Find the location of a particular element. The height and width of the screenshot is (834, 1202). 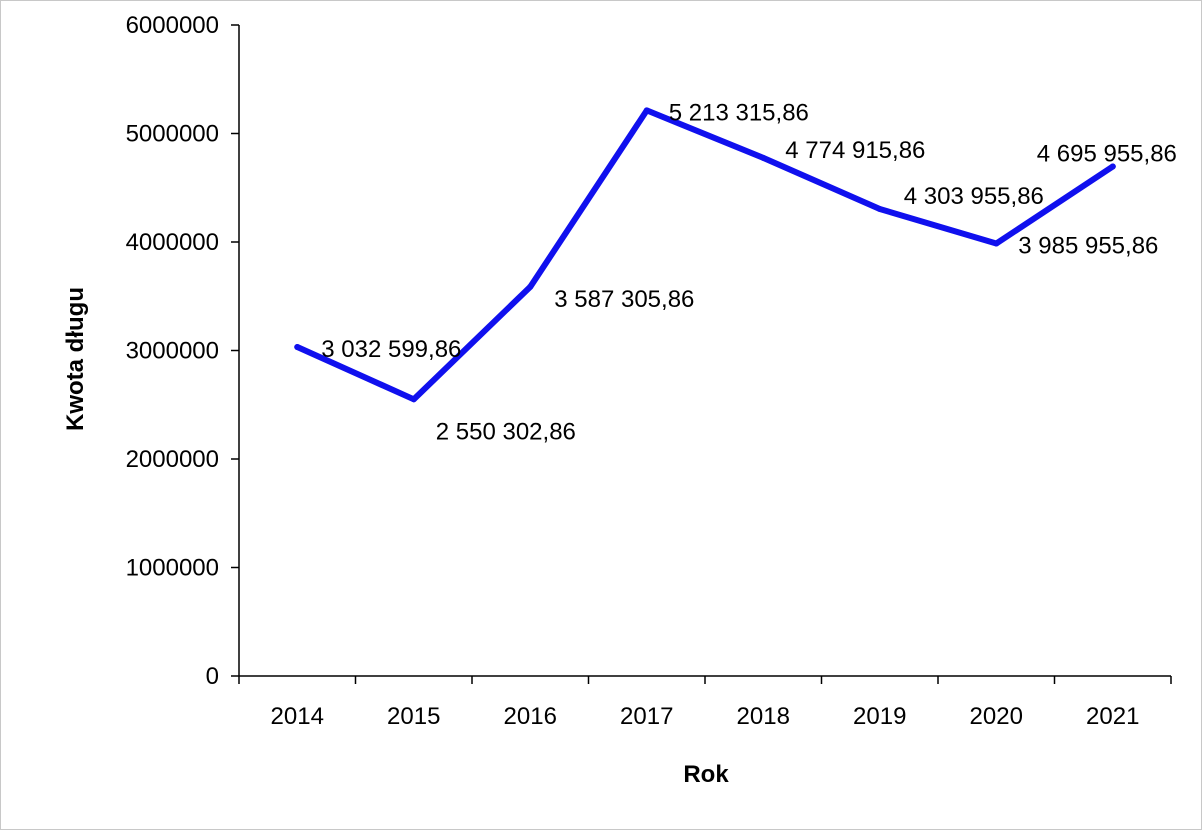

x-tick-label: 2017 is located at coordinates (646, 716).